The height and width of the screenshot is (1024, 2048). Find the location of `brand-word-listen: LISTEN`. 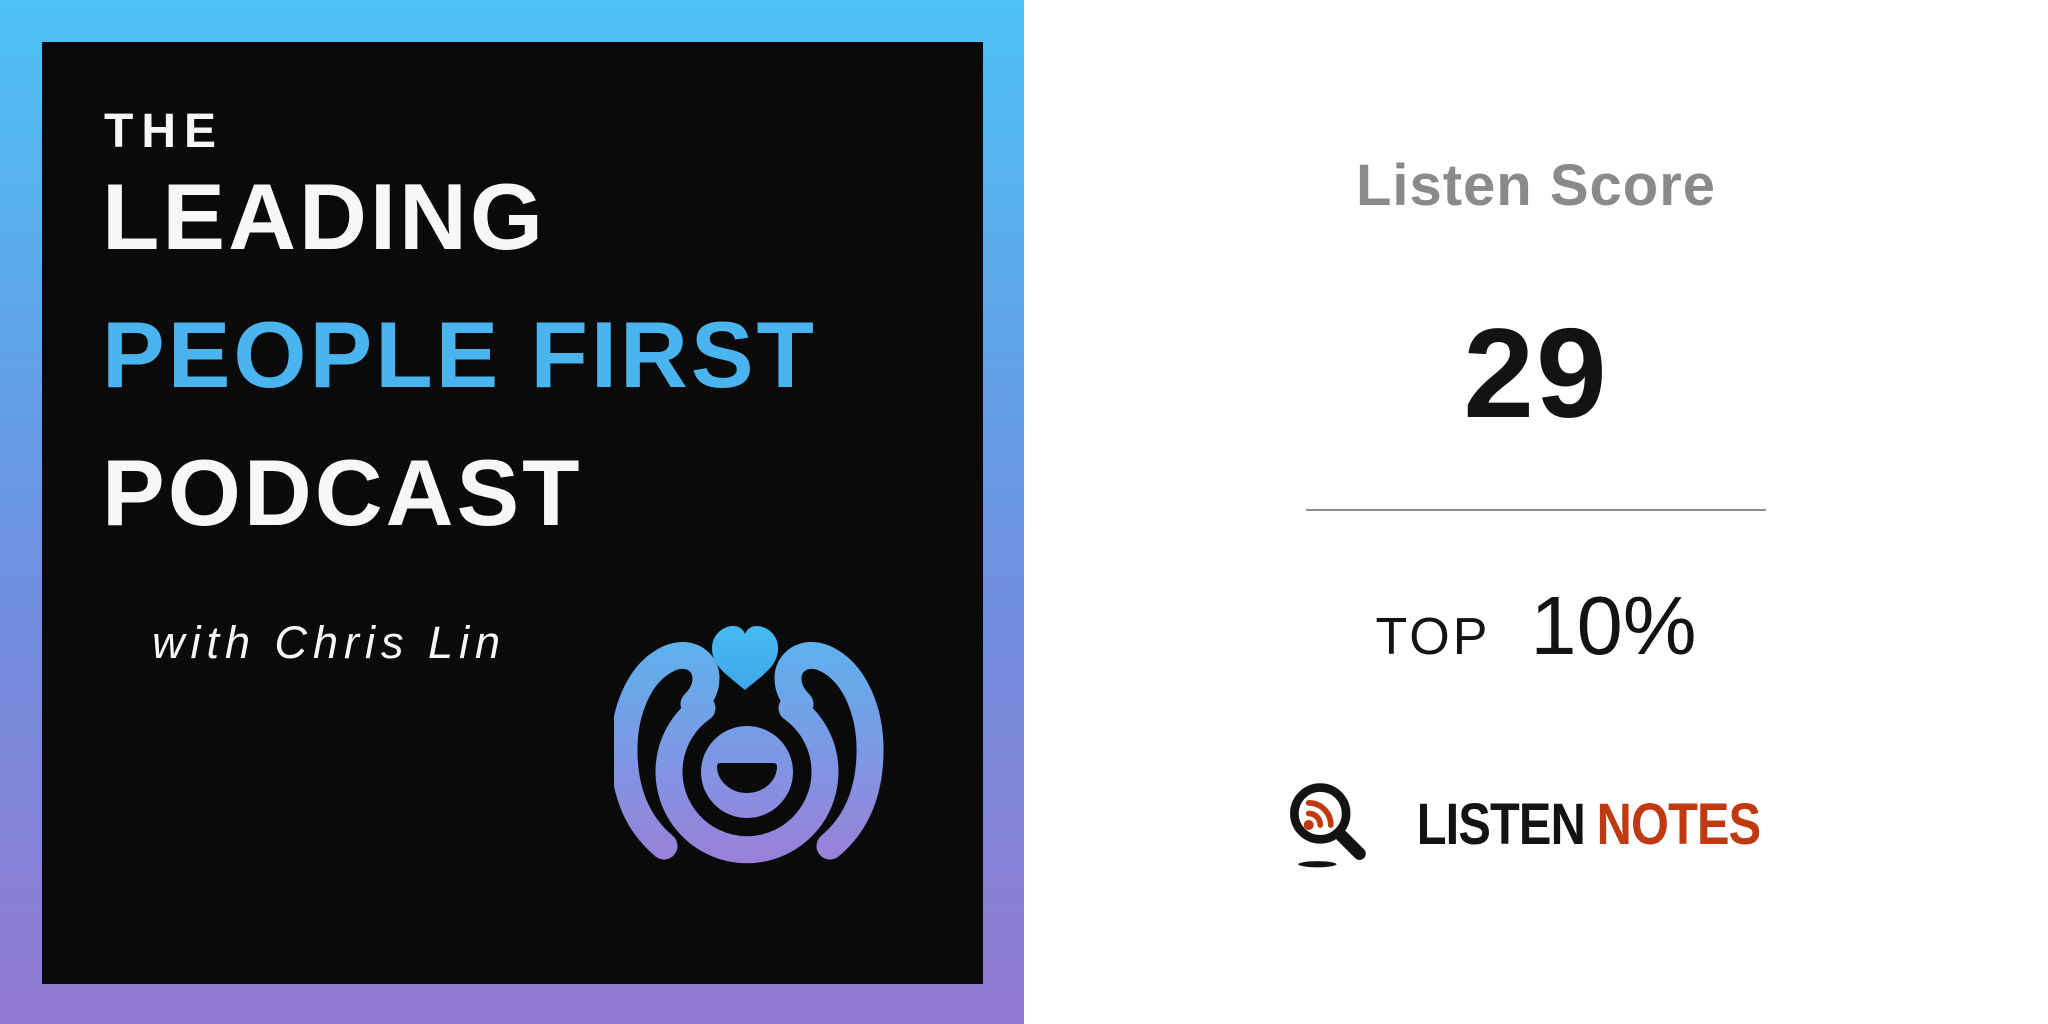

brand-word-listen: LISTEN is located at coordinates (1501, 824).